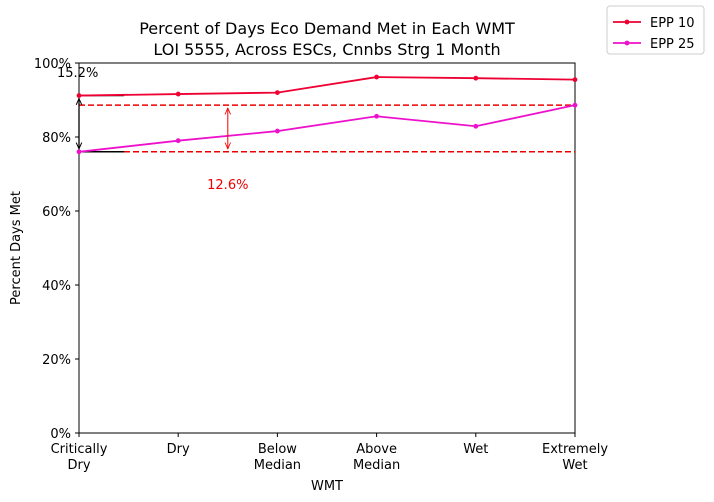 Image resolution: width=714 pixels, height=502 pixels. I want to click on x-axis-label: WMT, so click(327, 486).